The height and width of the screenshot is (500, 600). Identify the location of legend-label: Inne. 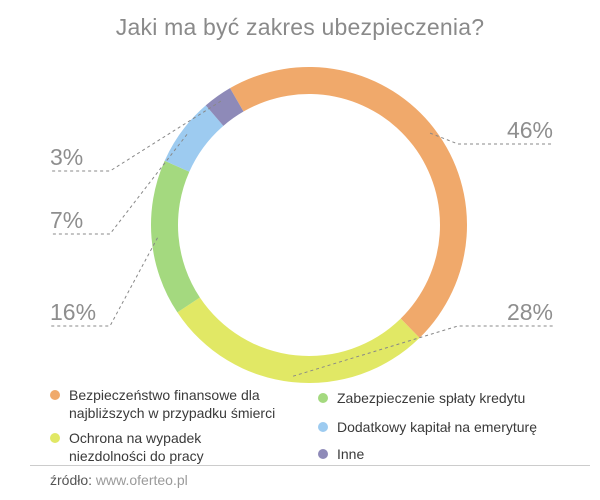
(351, 454).